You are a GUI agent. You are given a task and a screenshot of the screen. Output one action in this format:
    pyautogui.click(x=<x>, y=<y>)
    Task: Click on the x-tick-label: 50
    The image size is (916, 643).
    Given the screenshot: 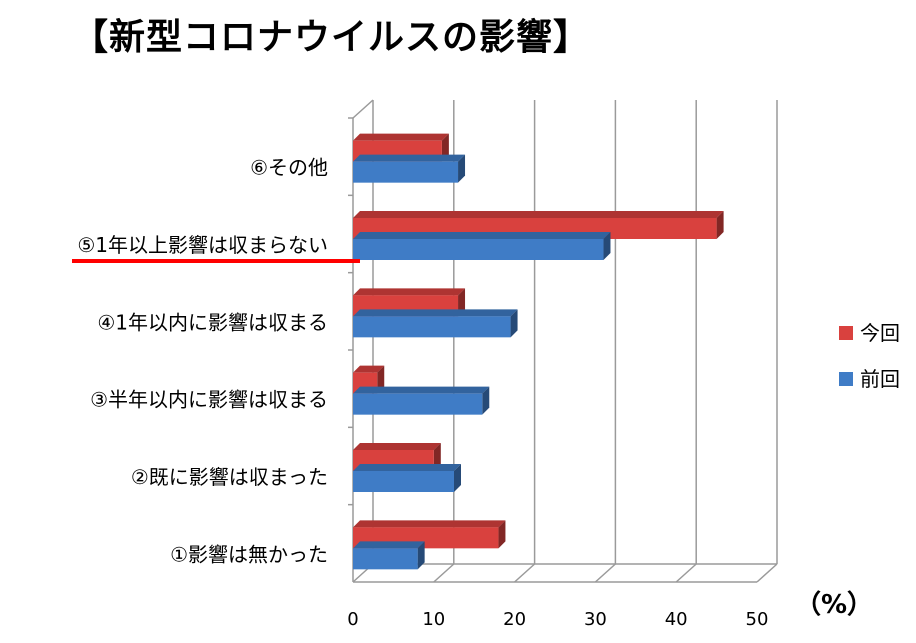 What is the action you would take?
    pyautogui.click(x=757, y=619)
    